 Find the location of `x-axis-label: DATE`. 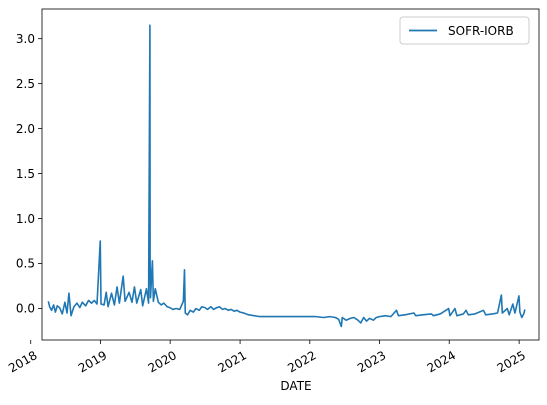

x-axis-label: DATE is located at coordinates (295, 386).